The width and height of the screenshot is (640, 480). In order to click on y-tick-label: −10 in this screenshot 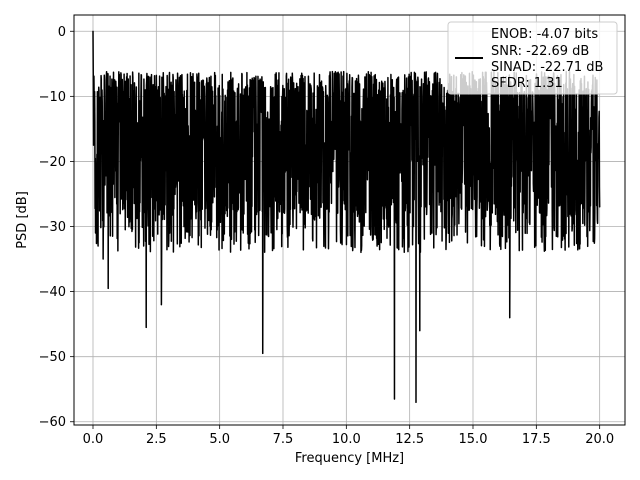, I will do `click(52, 97)`.